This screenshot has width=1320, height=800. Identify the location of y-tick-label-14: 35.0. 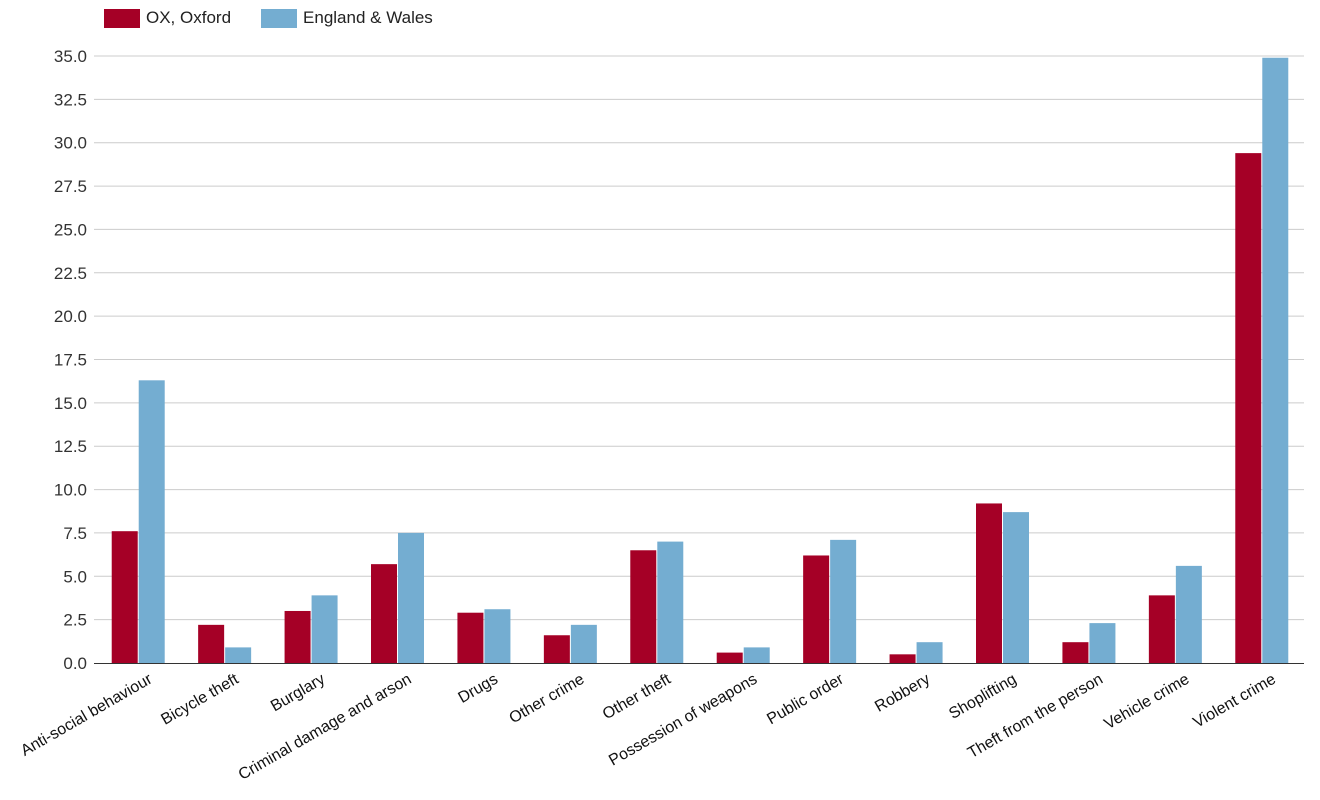
(70, 56).